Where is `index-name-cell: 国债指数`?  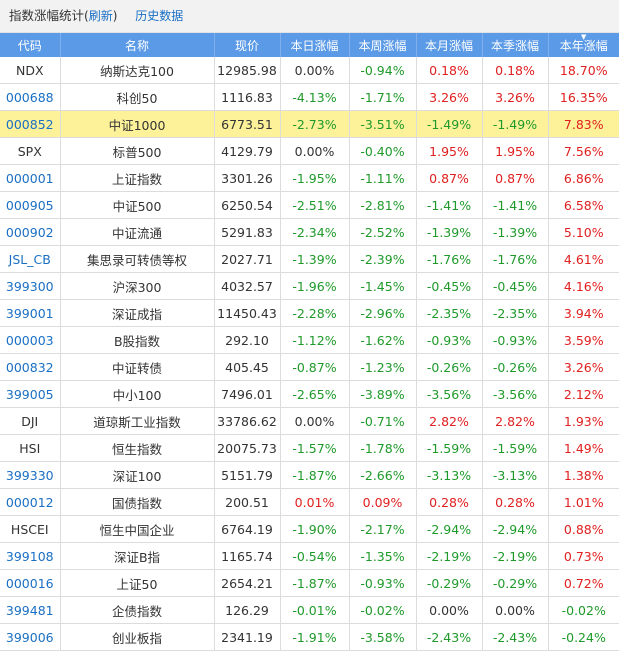 index-name-cell: 国债指数 is located at coordinates (137, 502).